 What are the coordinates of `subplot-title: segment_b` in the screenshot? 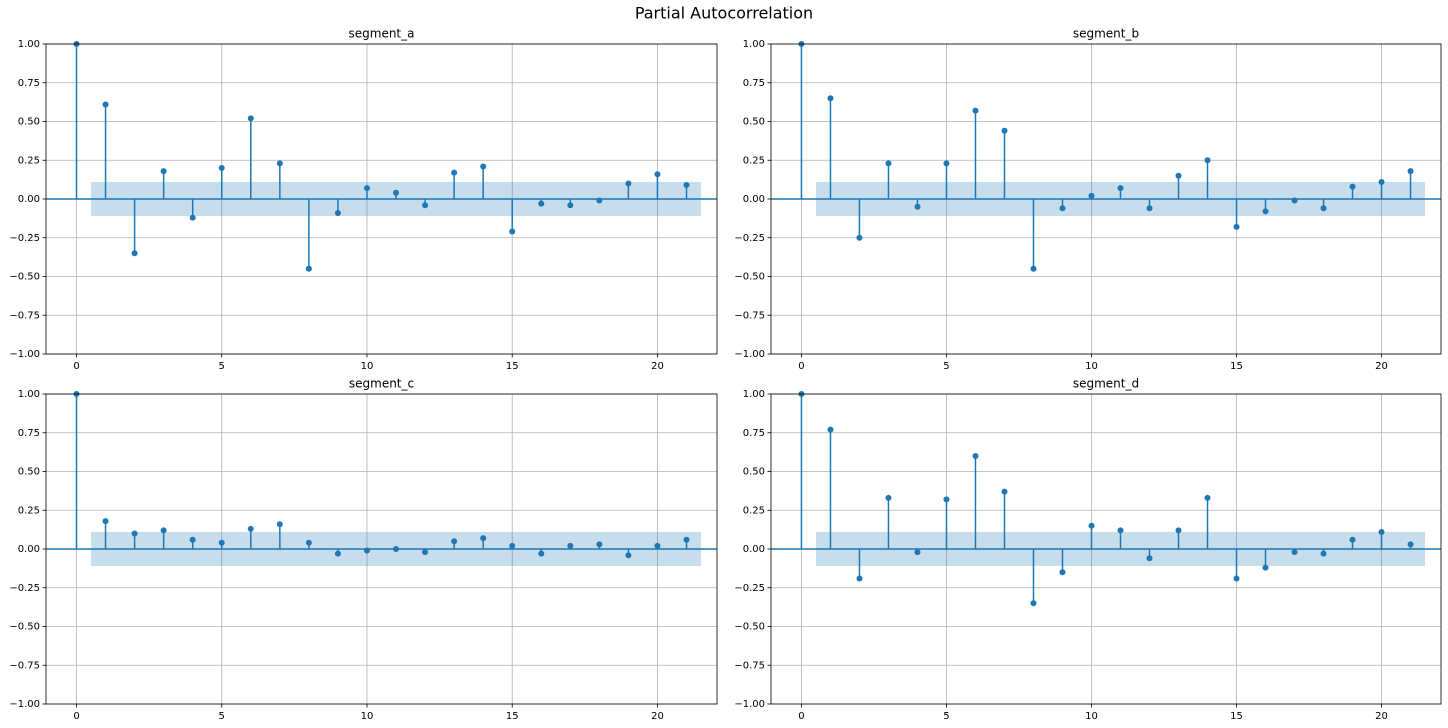 It's located at (1106, 34).